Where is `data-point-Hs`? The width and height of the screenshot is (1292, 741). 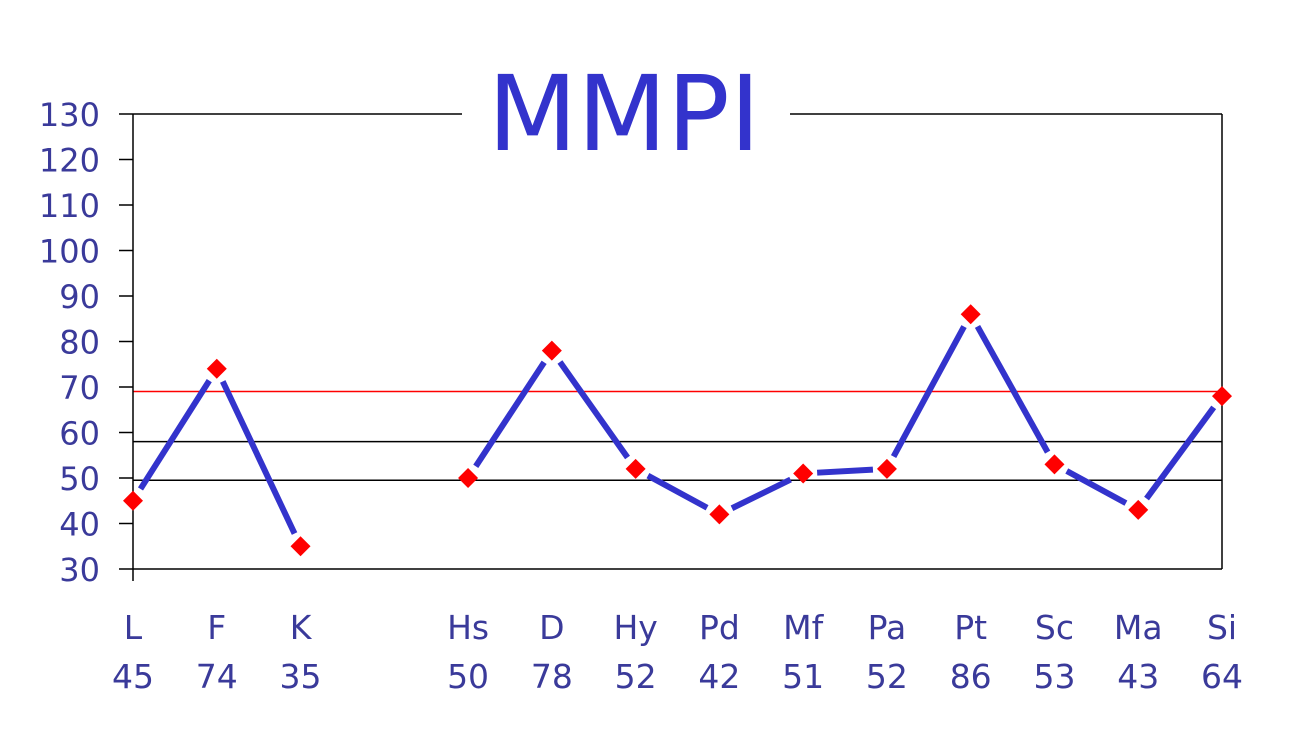
data-point-Hs is located at coordinates (468, 478).